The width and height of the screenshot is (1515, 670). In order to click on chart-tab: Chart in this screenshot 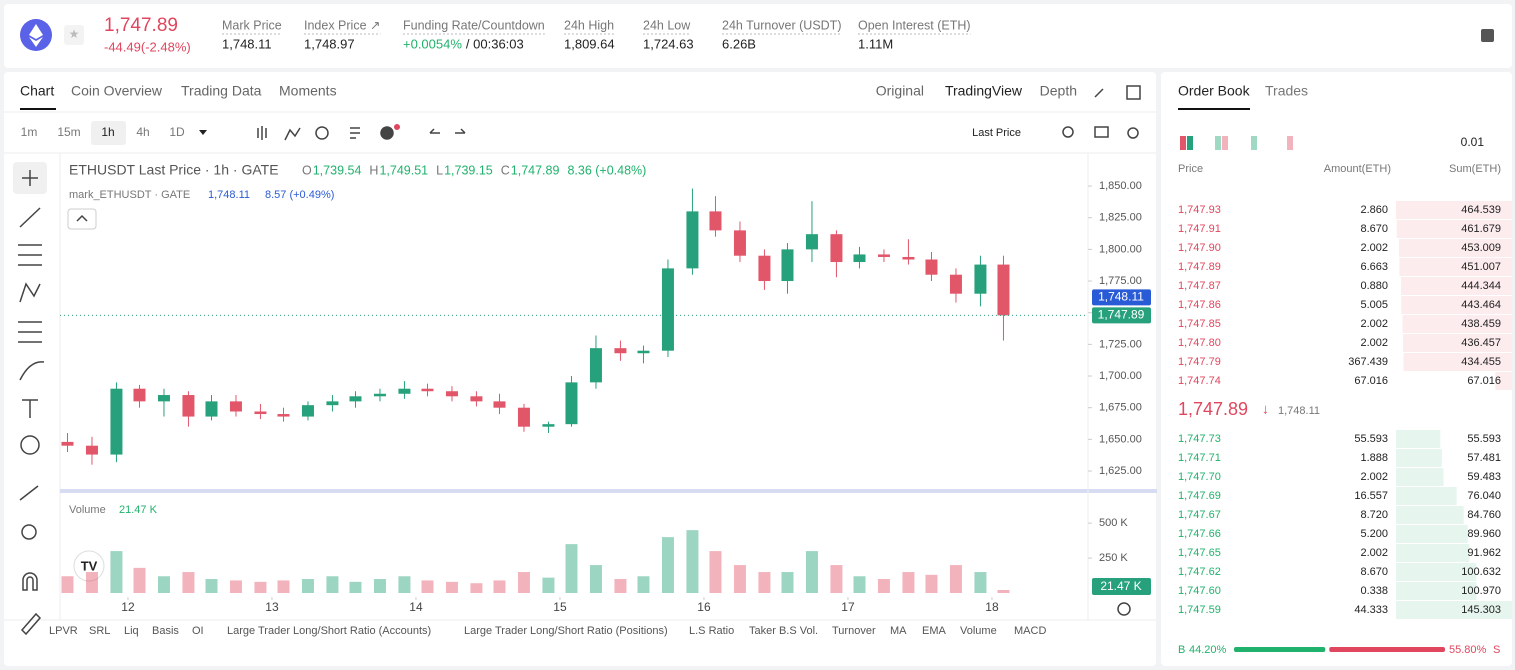, I will do `click(37, 91)`.